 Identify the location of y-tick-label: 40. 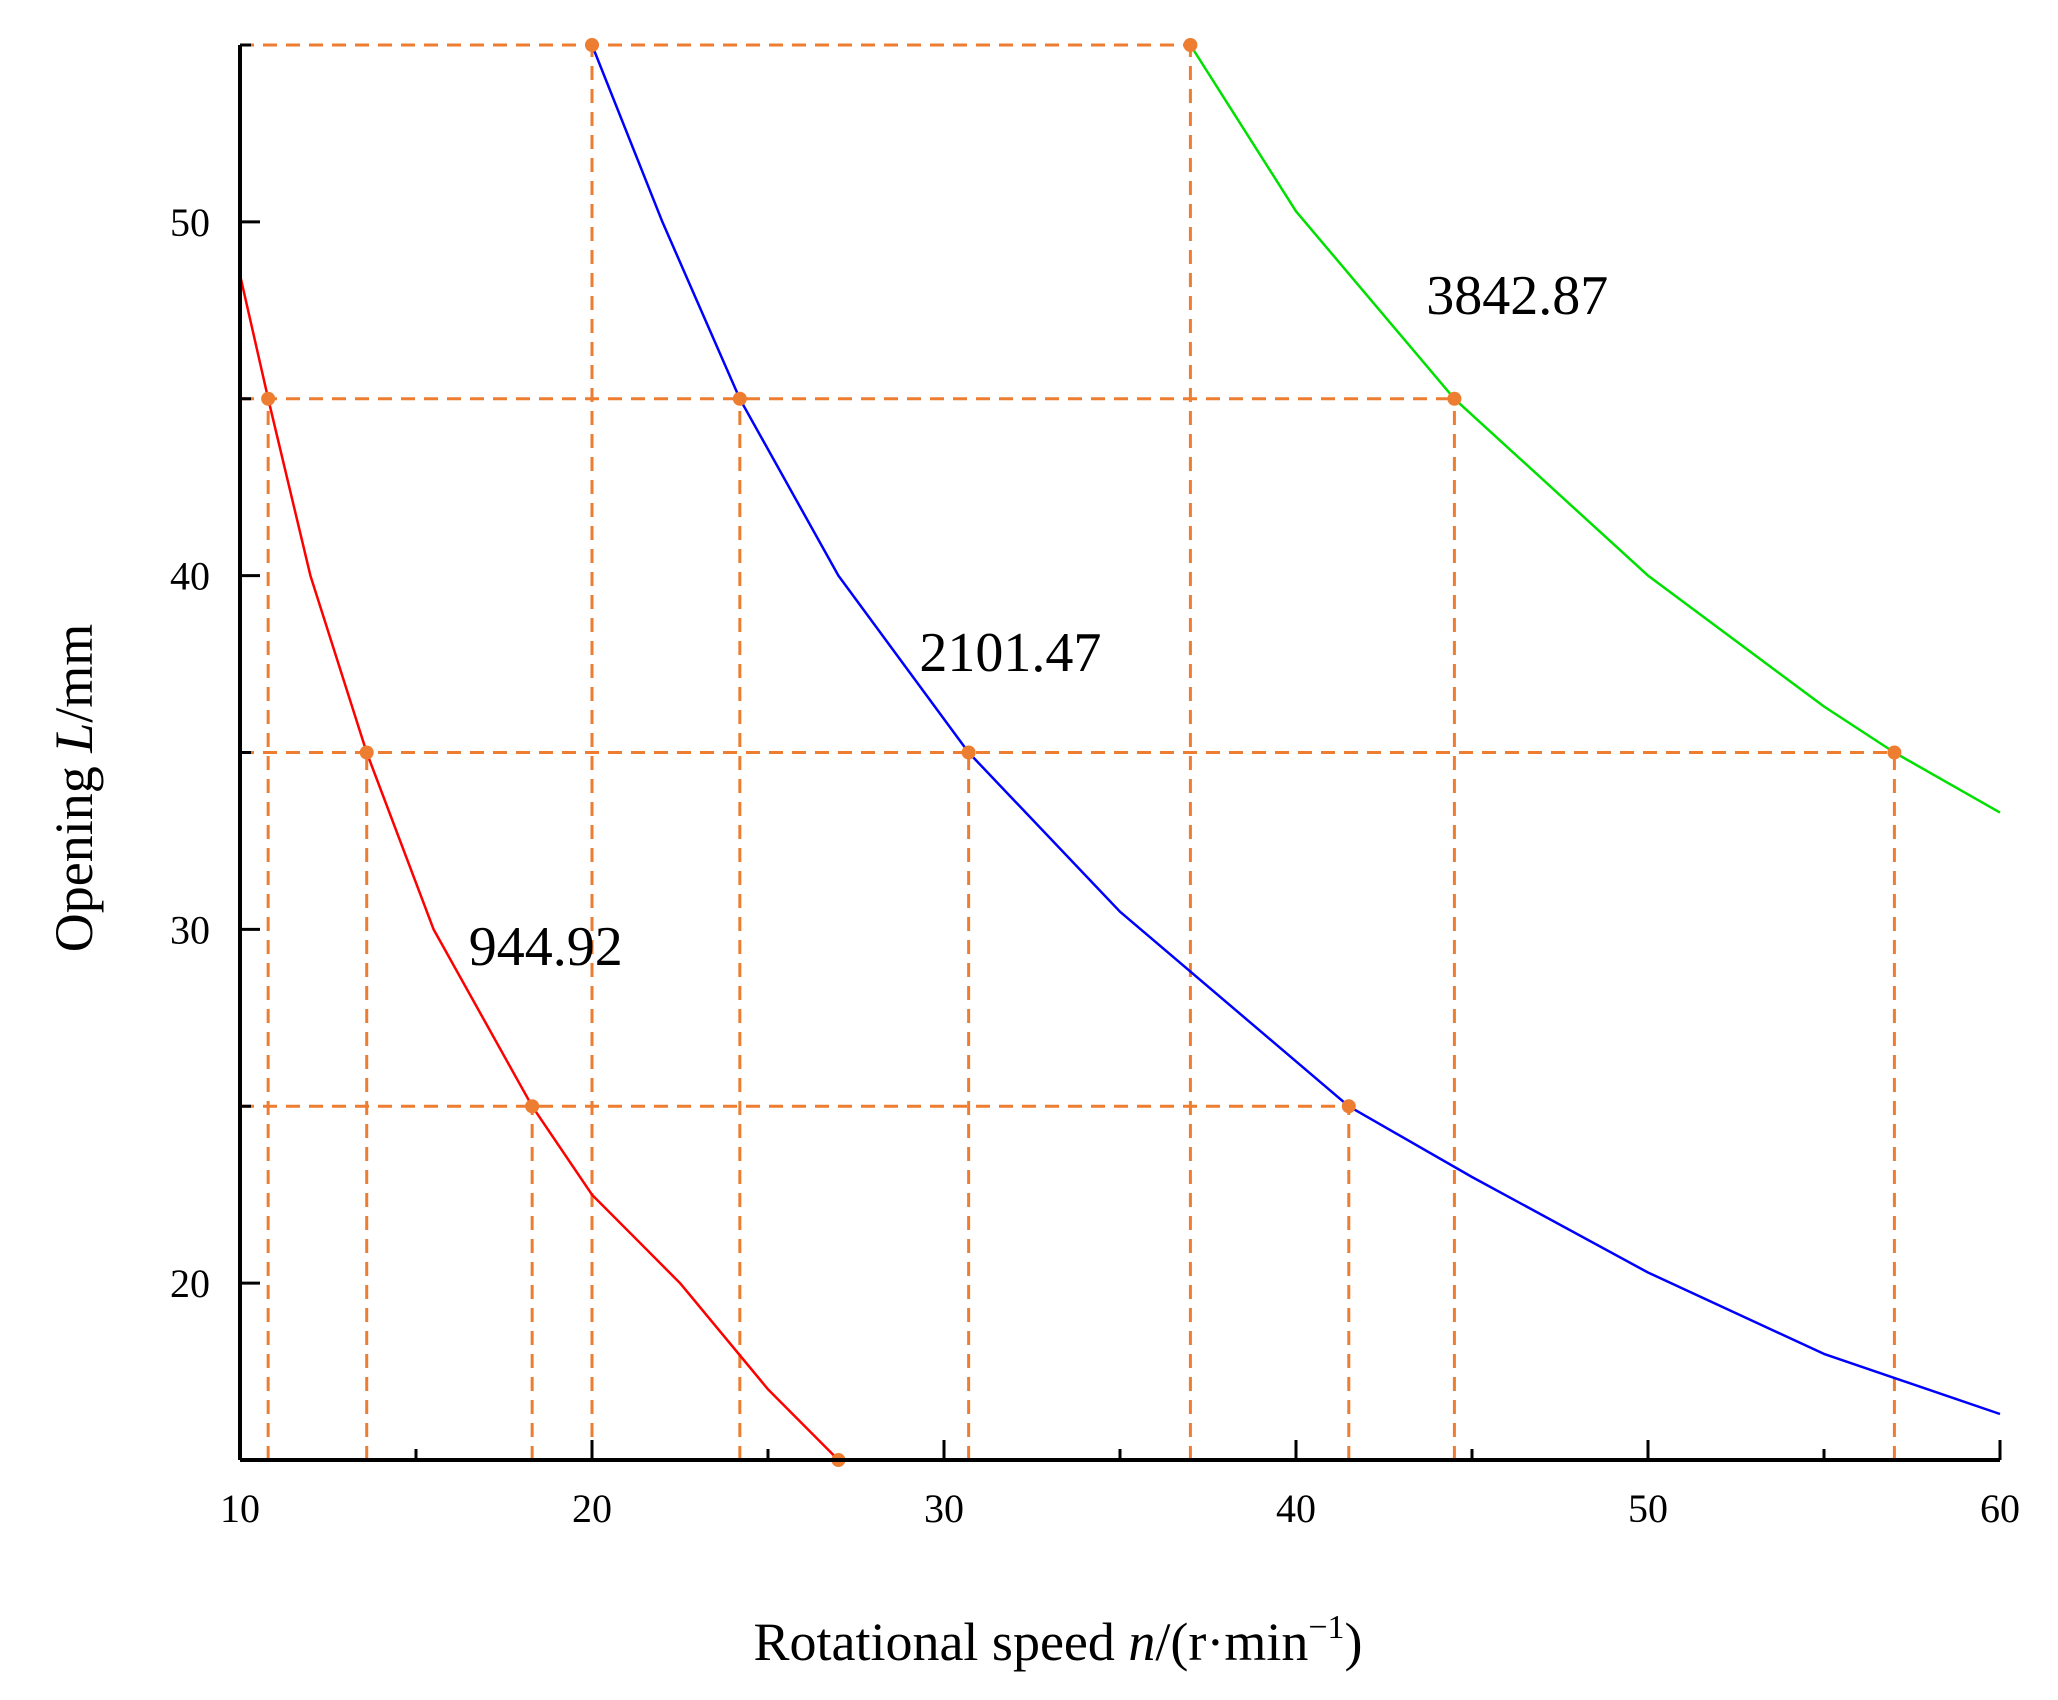
(190, 576).